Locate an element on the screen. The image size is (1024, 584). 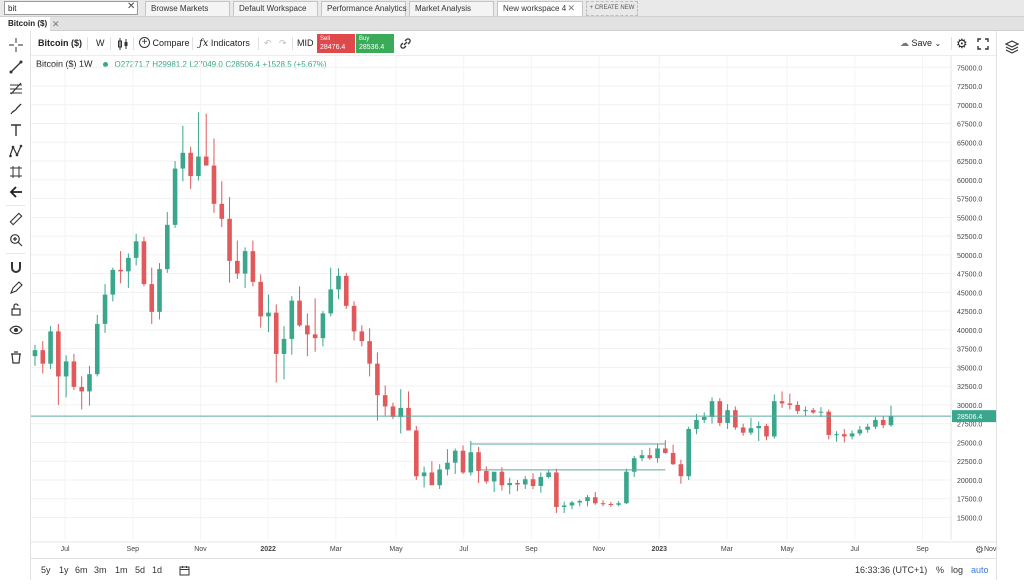
y-tick-label: 20000.0 is located at coordinates (969, 481).